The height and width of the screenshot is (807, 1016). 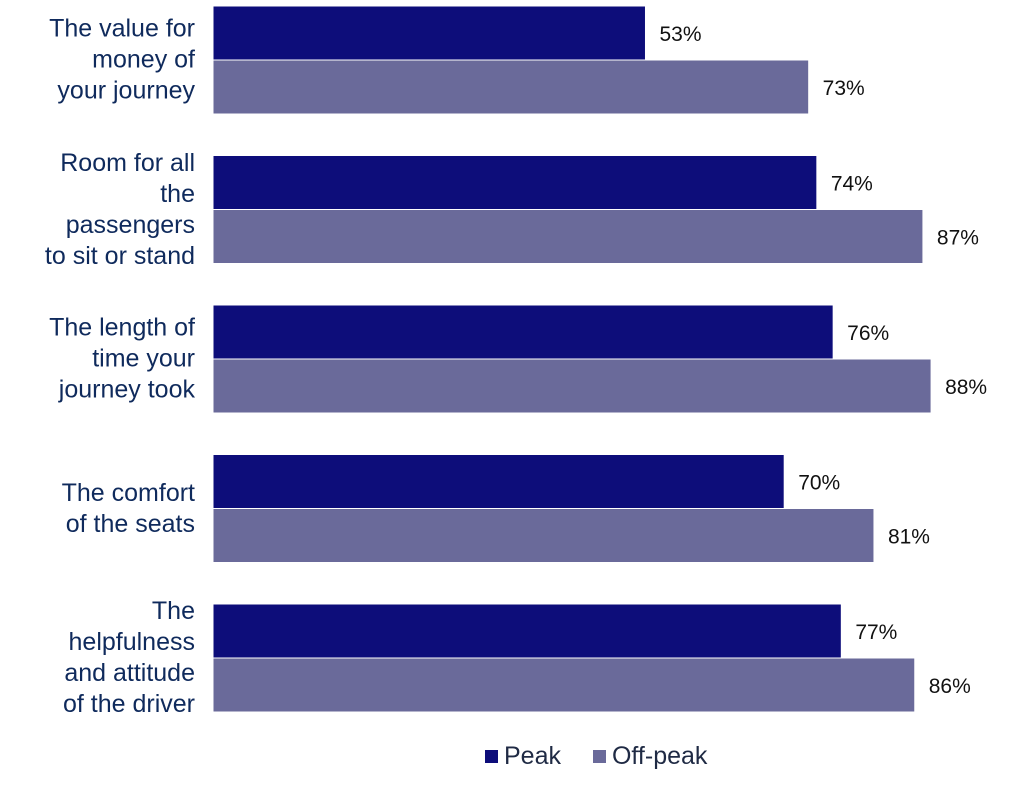 What do you see at coordinates (659, 756) in the screenshot?
I see `legend-label-off-peak: Off-peak` at bounding box center [659, 756].